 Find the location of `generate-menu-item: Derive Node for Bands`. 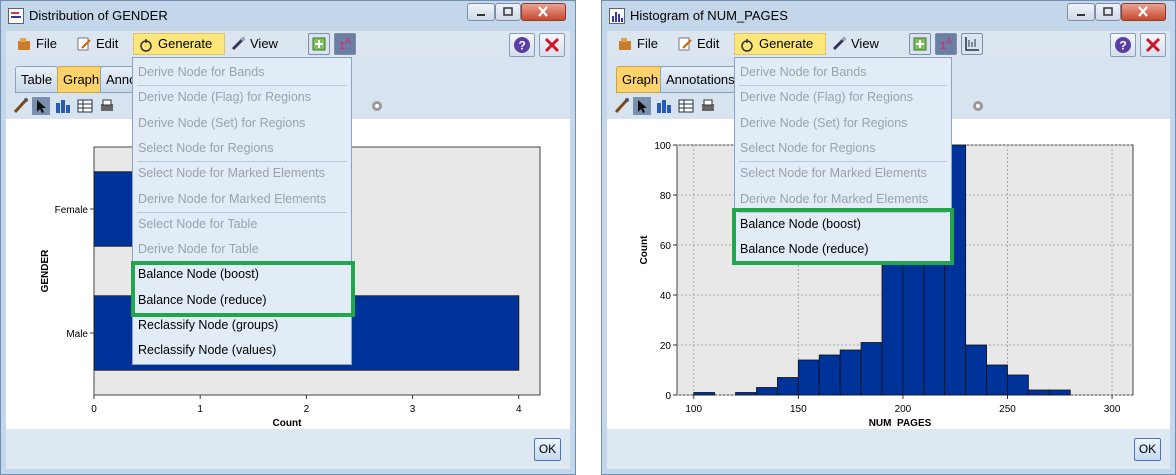

generate-menu-item: Derive Node for Bands is located at coordinates (803, 72).